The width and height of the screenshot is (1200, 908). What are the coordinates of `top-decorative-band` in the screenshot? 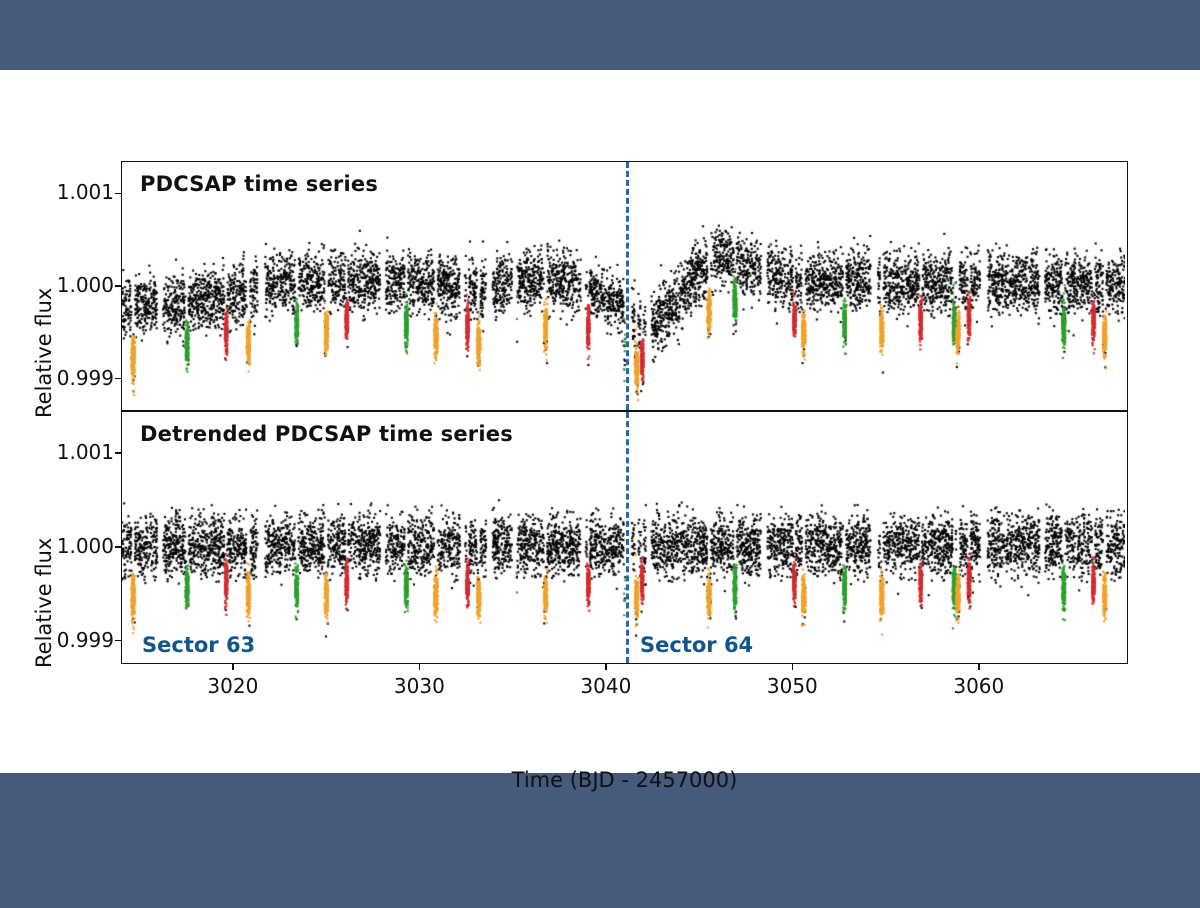 It's located at (600, 35).